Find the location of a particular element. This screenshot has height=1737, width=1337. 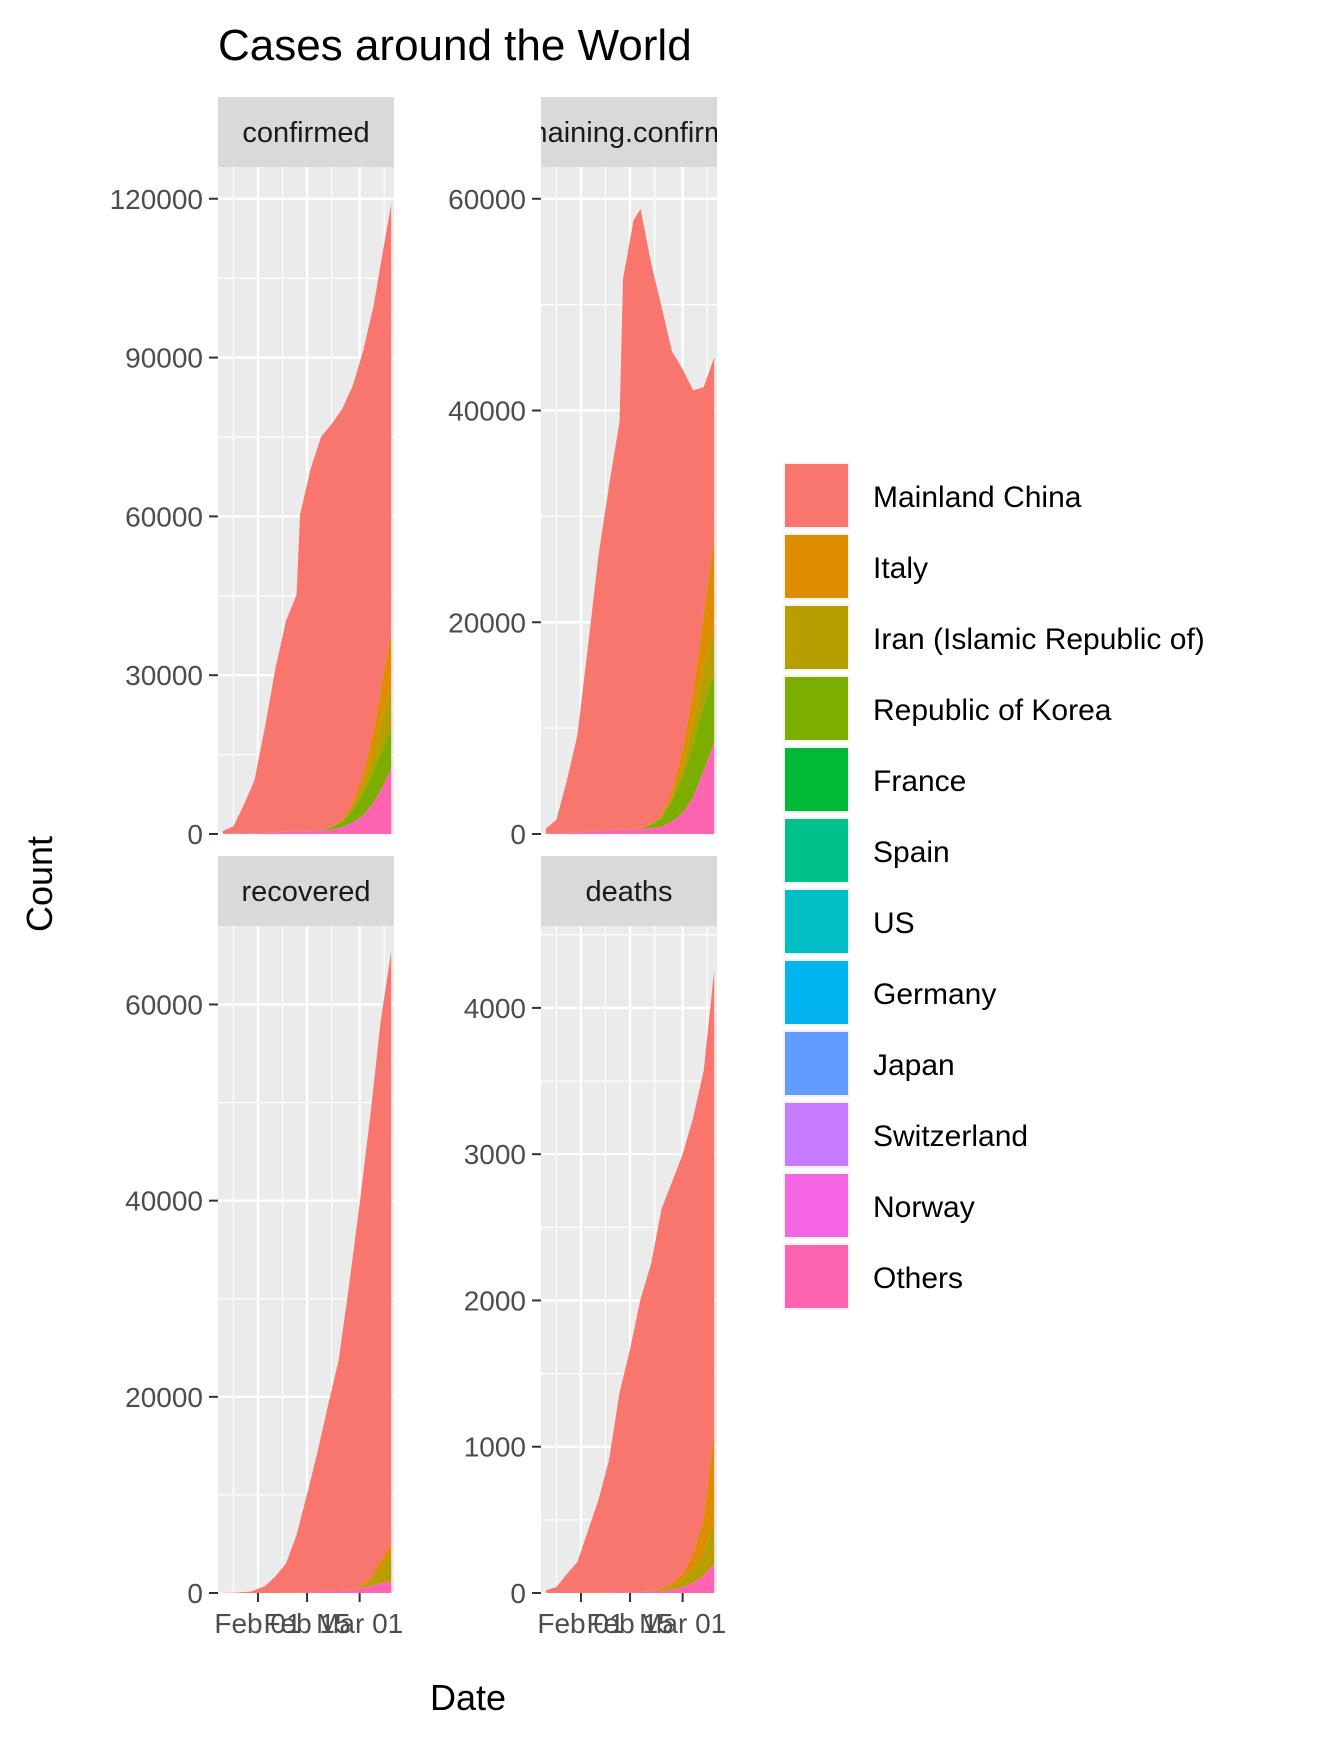

y-tick-label: 3000 is located at coordinates (495, 1154).